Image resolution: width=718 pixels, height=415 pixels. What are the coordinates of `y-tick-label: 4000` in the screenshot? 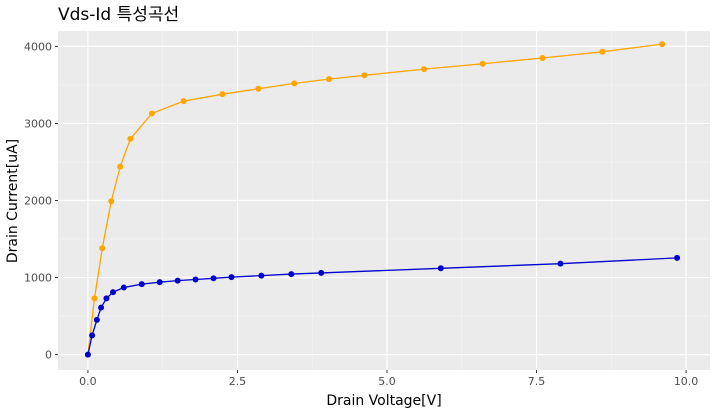 It's located at (38, 46).